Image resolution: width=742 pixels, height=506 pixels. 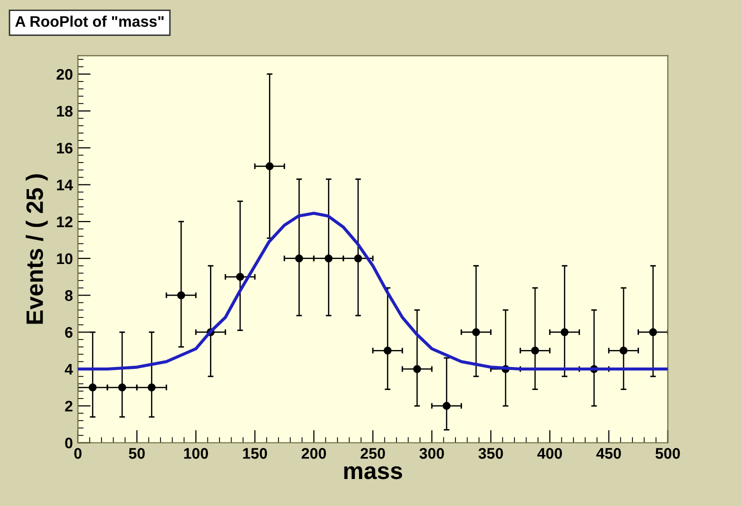 What do you see at coordinates (69, 295) in the screenshot?
I see `y-tick-label: 8` at bounding box center [69, 295].